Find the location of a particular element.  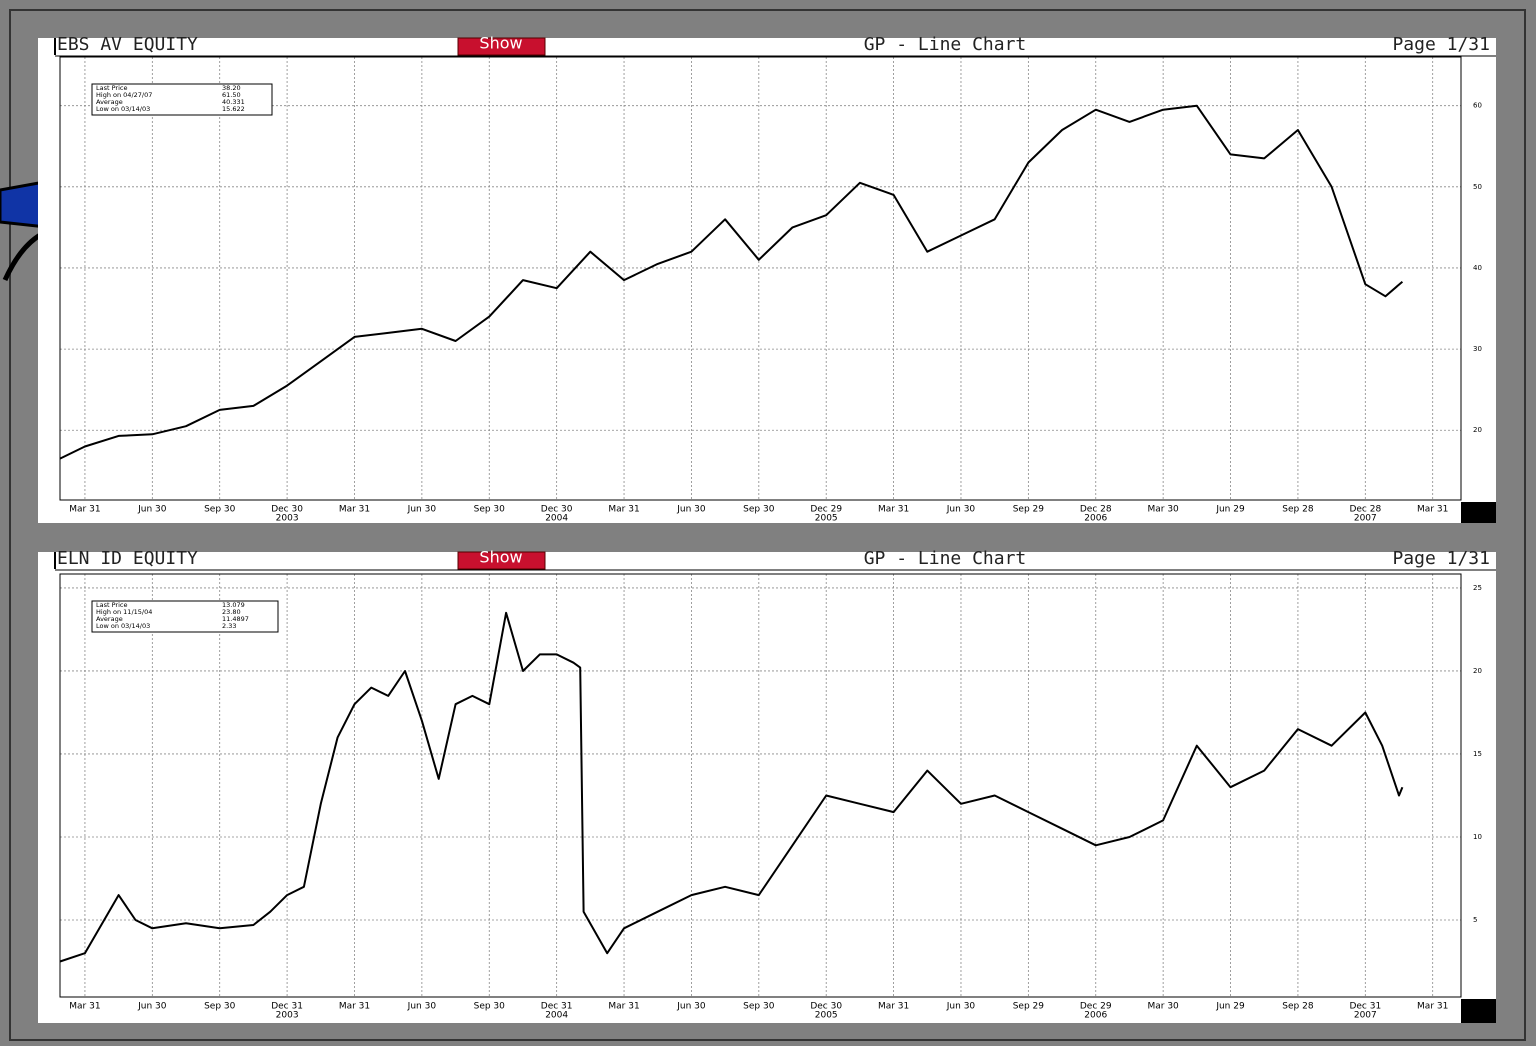

y-tick-label: 60 is located at coordinates (1477, 106).